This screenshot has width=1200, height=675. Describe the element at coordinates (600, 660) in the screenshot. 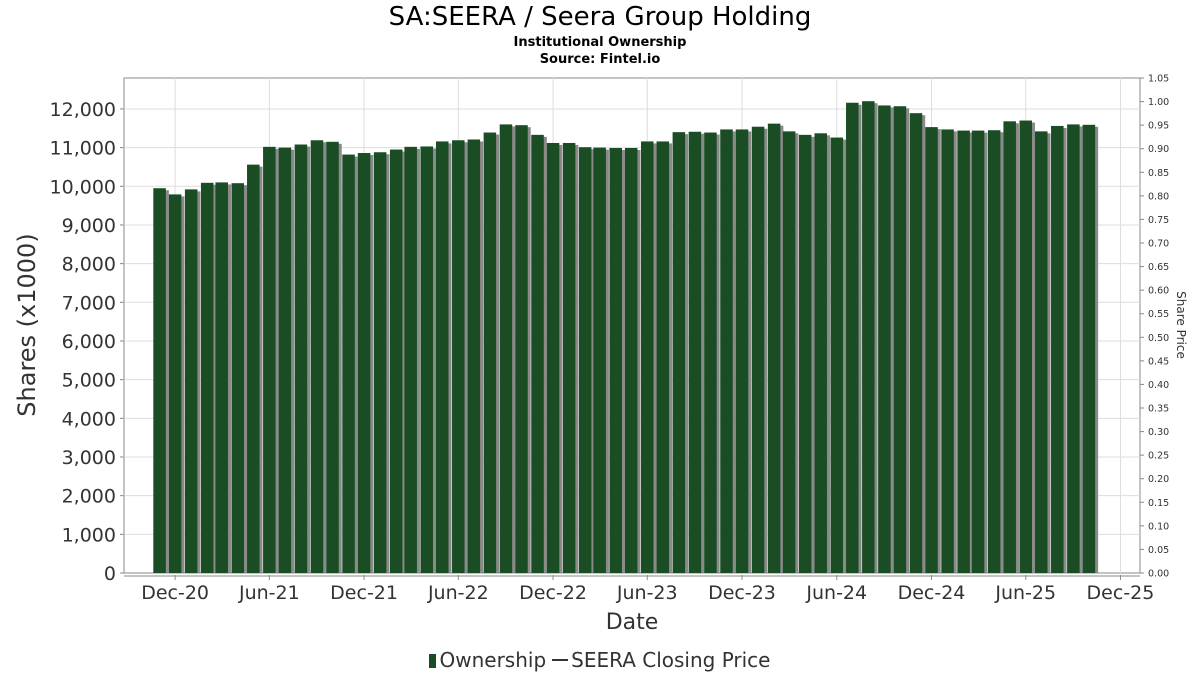

I see `chart-legend: Ownership SEERA Closing Price` at that location.